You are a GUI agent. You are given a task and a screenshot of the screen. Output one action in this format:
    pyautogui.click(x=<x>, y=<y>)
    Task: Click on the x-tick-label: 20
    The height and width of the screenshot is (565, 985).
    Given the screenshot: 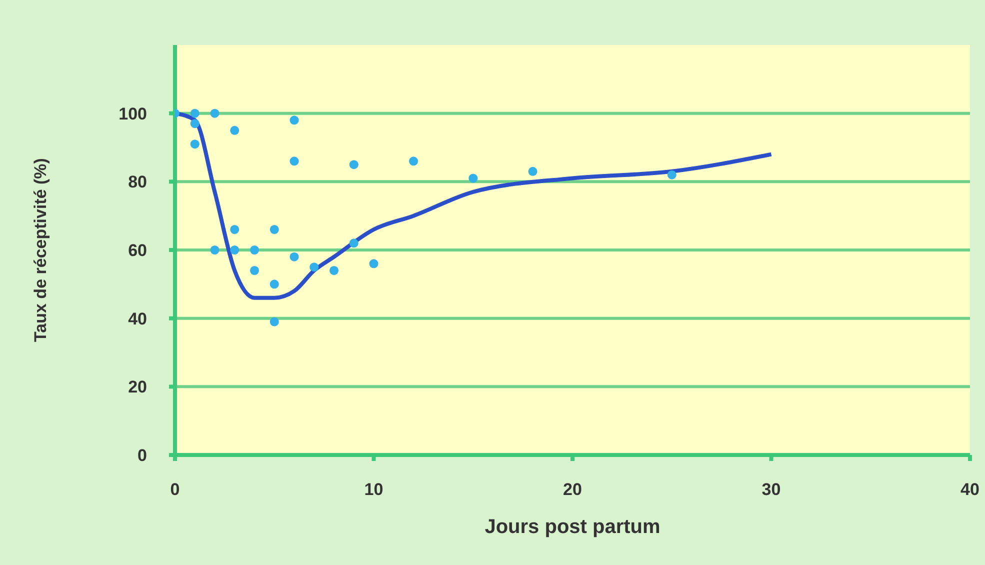 What is the action you would take?
    pyautogui.click(x=572, y=490)
    